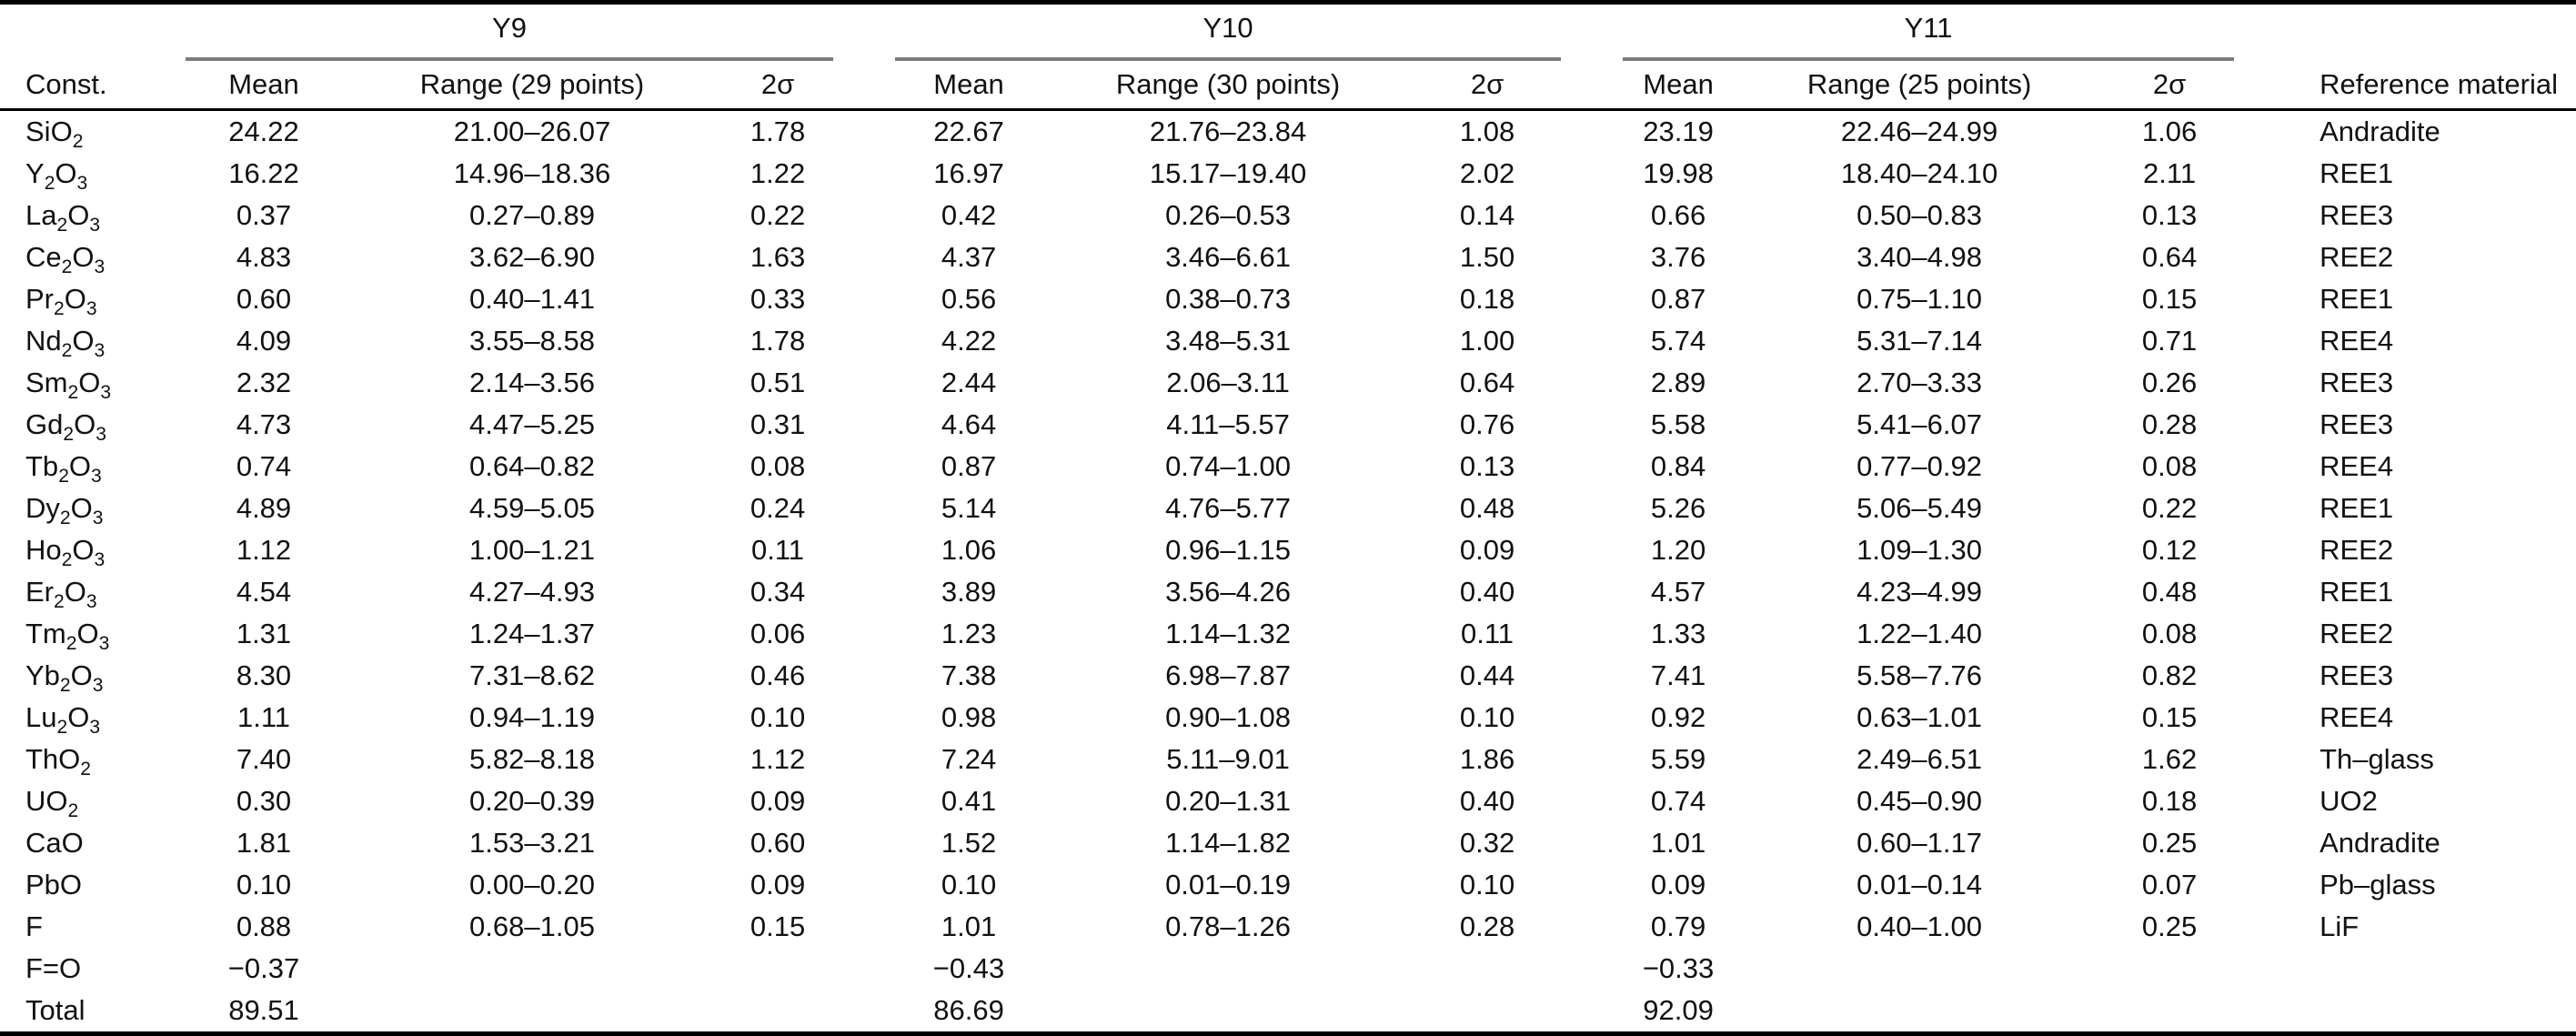 The height and width of the screenshot is (1036, 2576). I want to click on y11-mean-cell: 7.41, so click(1678, 675).